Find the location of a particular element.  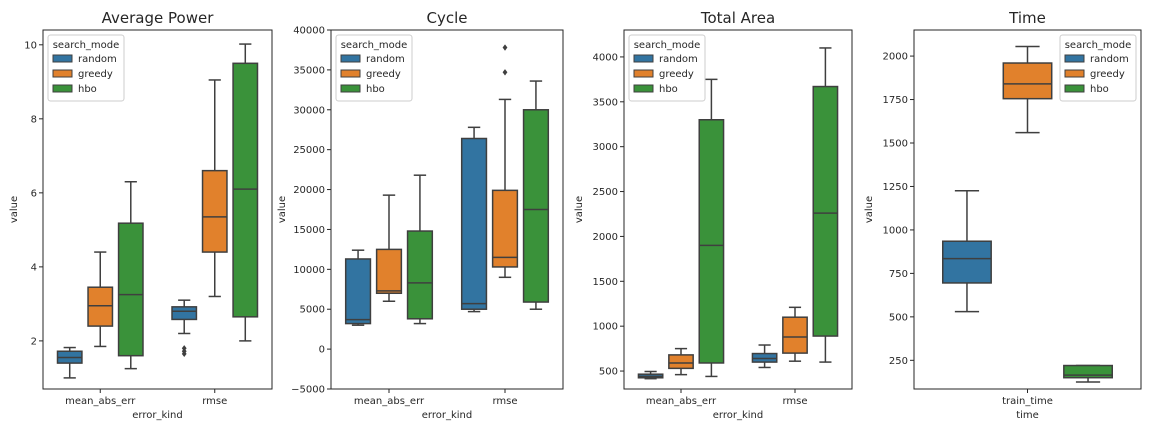

y-tick-label: 5000 is located at coordinates (312, 310).